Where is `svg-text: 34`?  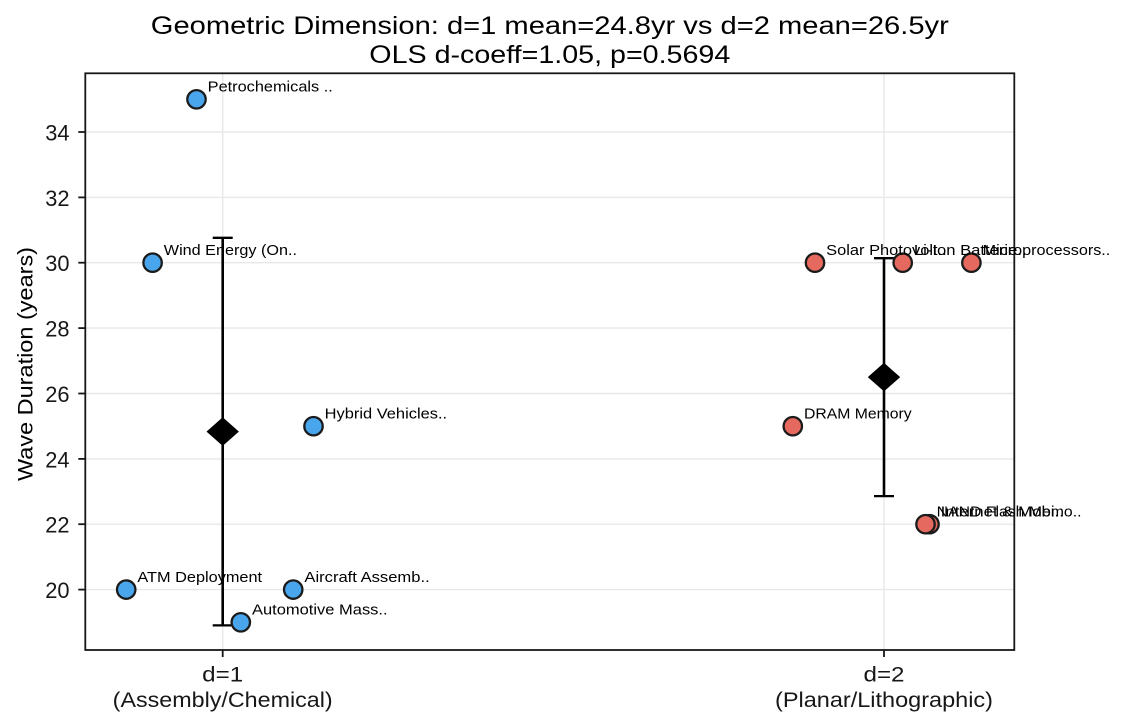 svg-text: 34 is located at coordinates (57, 133).